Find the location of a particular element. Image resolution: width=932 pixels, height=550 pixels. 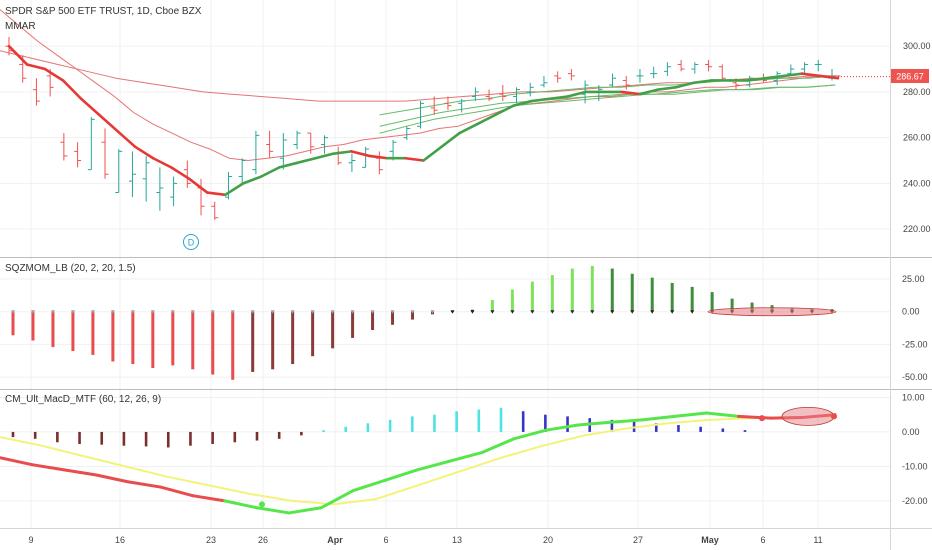

price-axis: 220.00 240.00 260.00 280.00 300.00 is located at coordinates (917, 137).